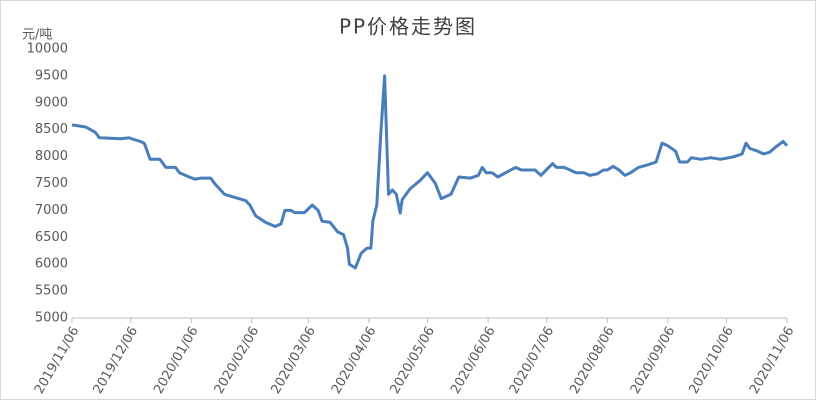 This screenshot has width=817, height=401. Describe the element at coordinates (51, 75) in the screenshot. I see `y-tick-label: 9500` at that location.